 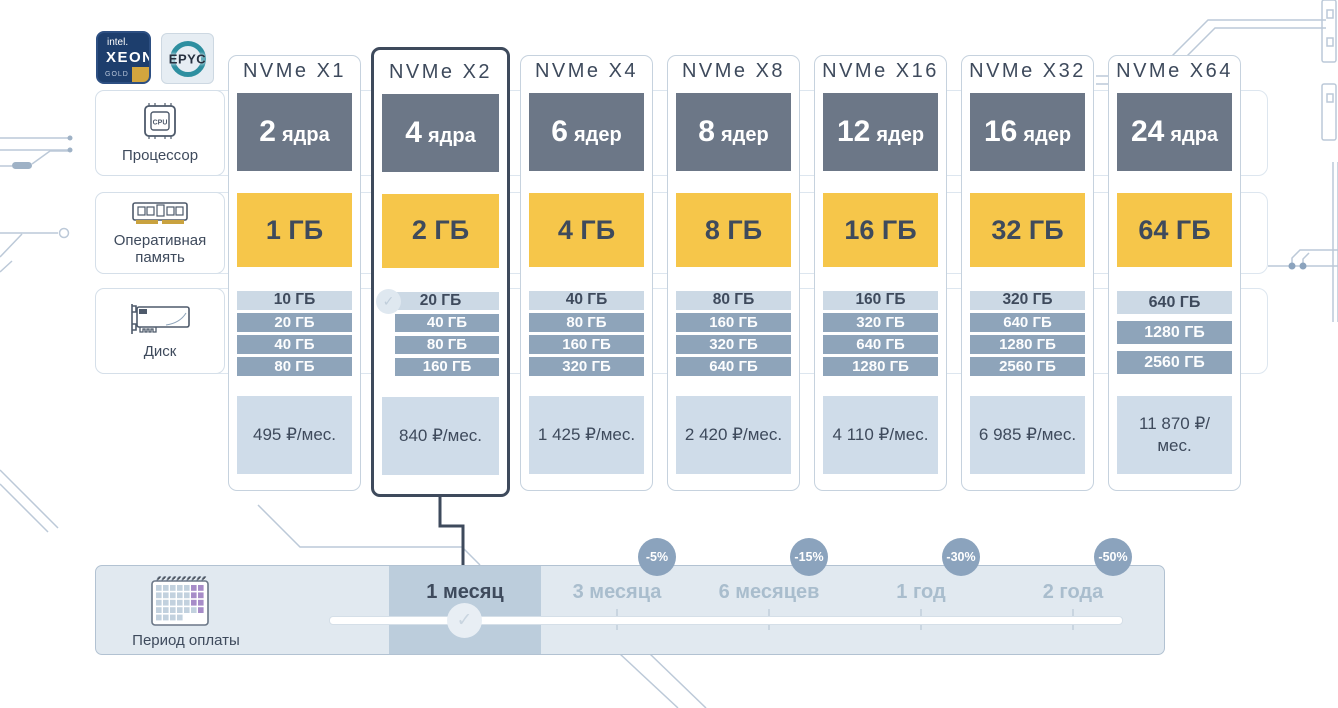 I want to click on plan-disk-options: 640 ГБ 1280 ГБ 2560 ГБ, so click(x=1174, y=332).